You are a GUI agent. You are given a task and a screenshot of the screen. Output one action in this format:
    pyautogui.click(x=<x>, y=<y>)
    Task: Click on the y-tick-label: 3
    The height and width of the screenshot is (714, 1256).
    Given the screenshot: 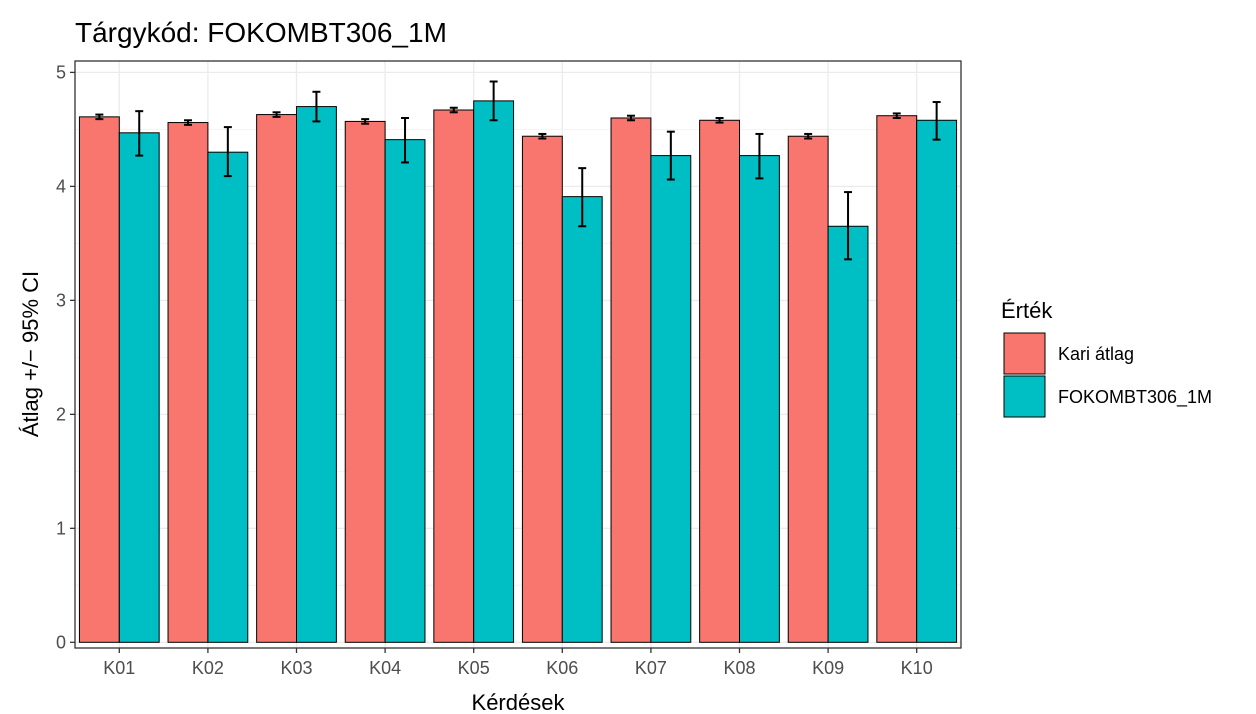 What is the action you would take?
    pyautogui.click(x=61, y=300)
    